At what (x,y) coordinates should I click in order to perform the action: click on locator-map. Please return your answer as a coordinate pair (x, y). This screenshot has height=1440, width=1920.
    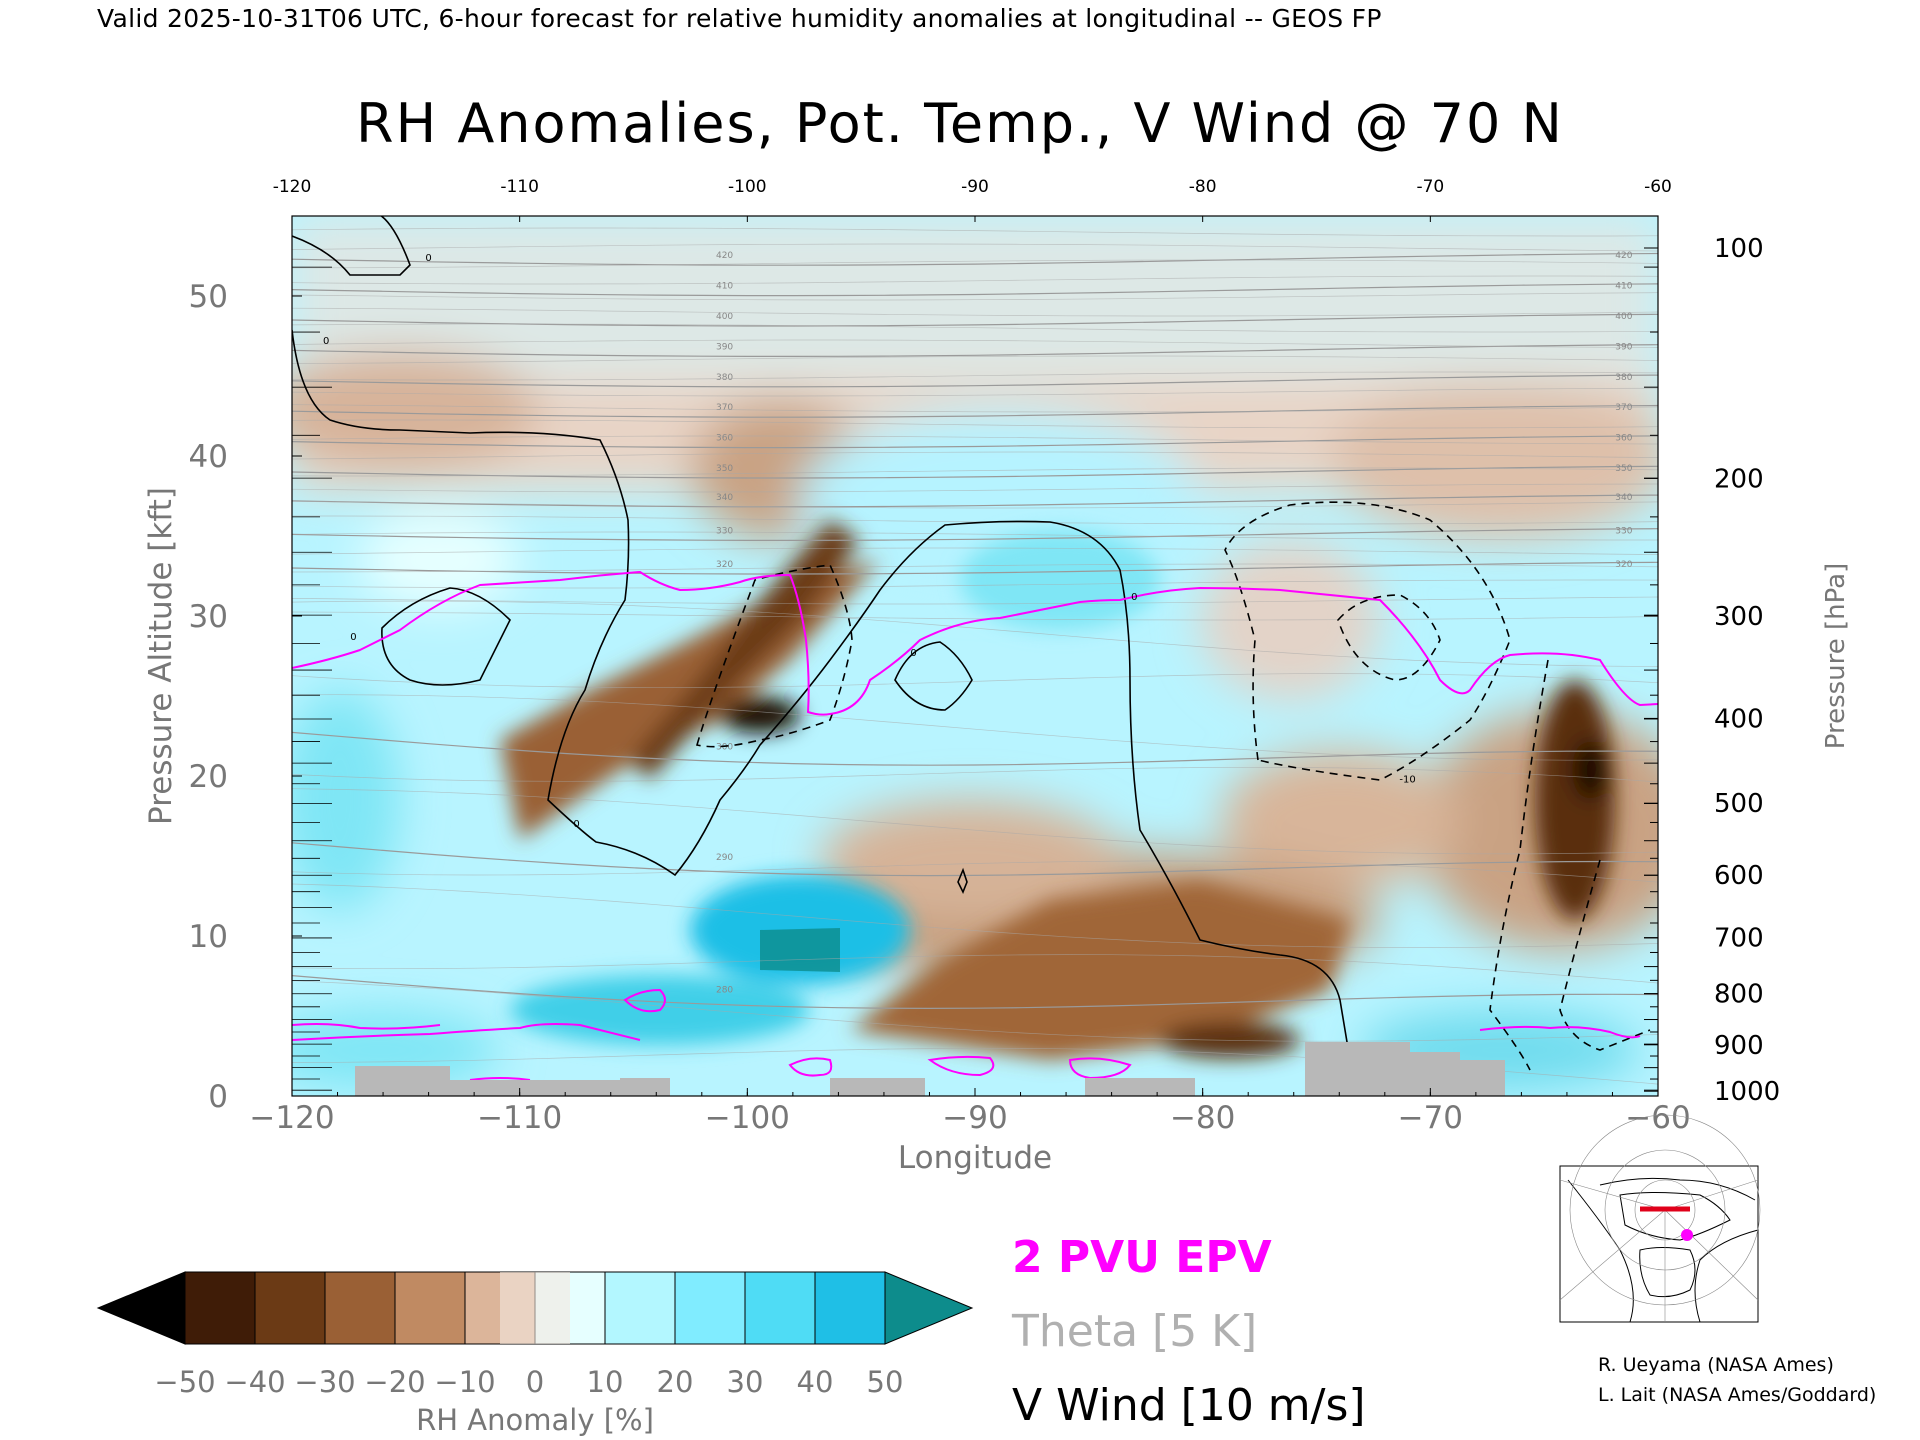
    Looking at the image, I should click on (1660, 1218).